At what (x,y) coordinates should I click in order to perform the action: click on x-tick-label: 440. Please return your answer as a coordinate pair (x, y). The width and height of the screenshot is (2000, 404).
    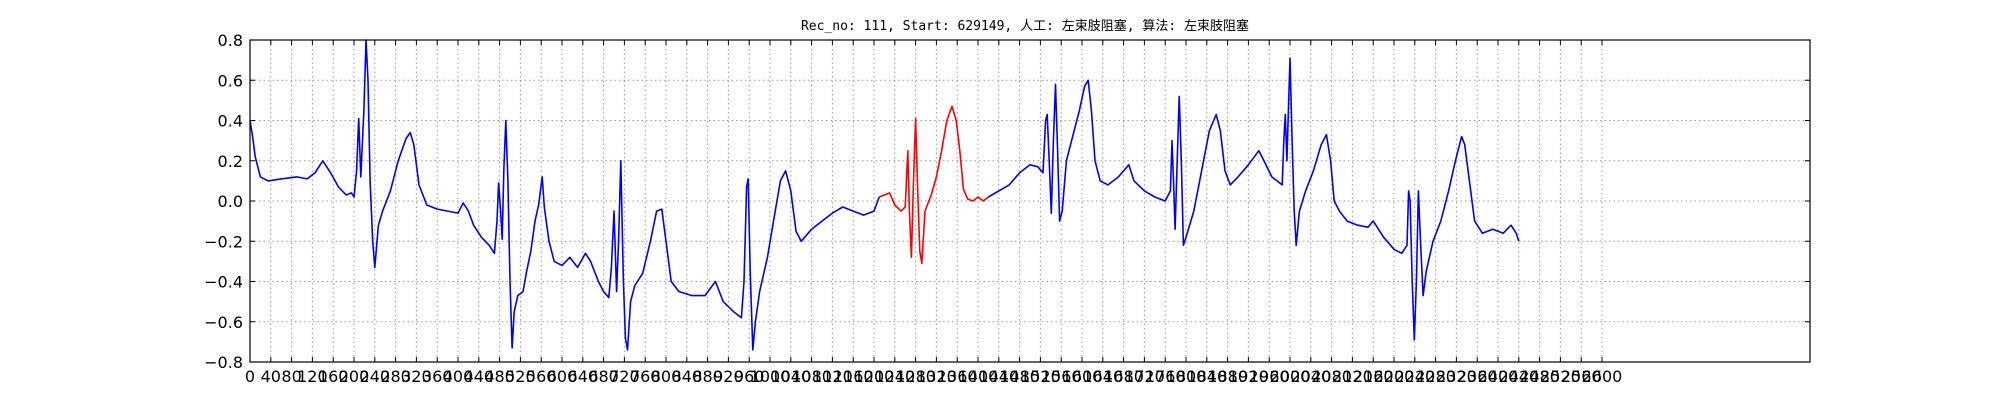
    Looking at the image, I should click on (479, 376).